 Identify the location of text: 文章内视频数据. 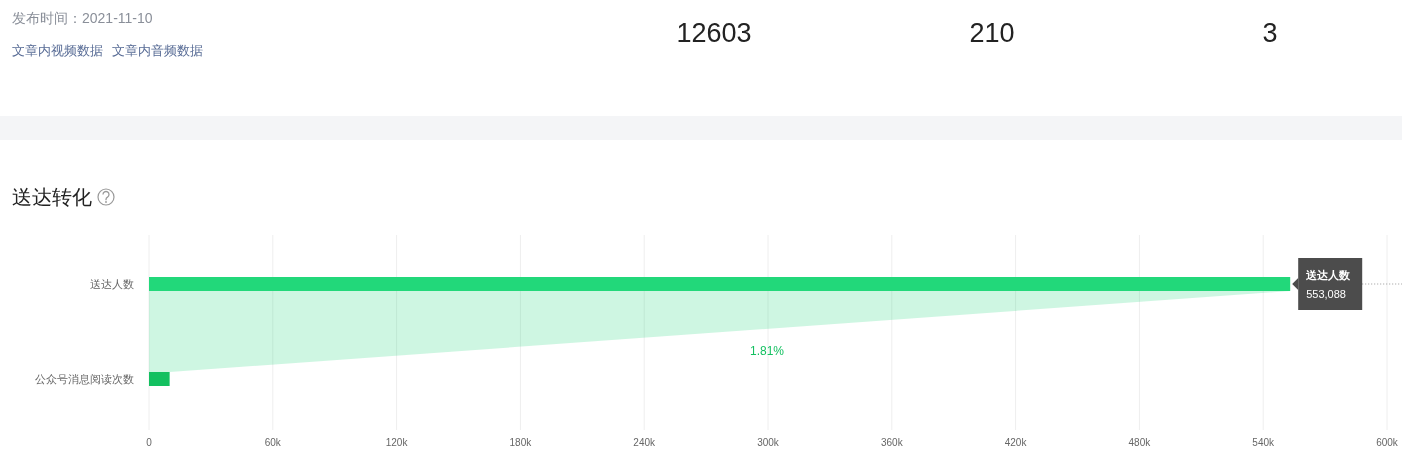
(57, 50).